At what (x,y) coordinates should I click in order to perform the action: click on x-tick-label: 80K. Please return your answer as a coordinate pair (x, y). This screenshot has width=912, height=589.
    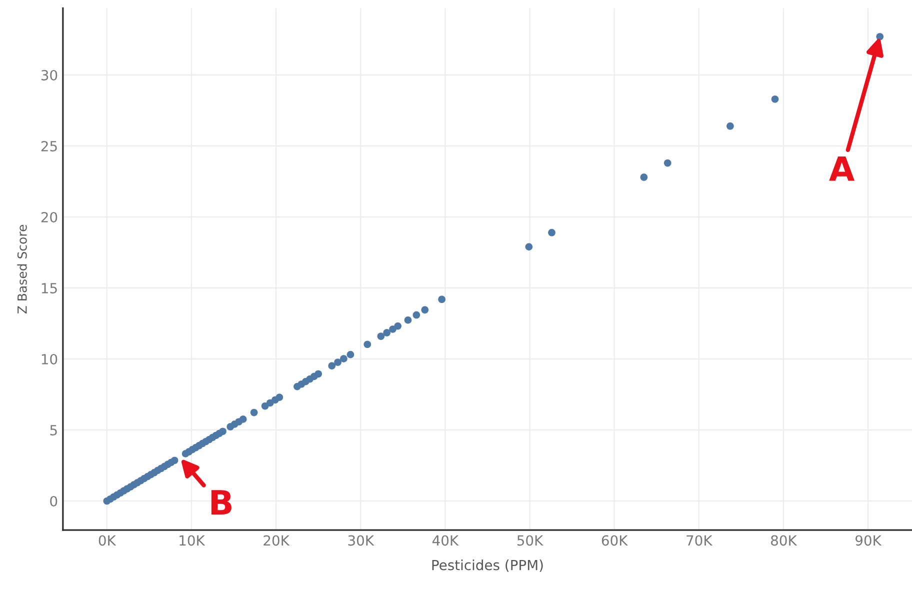
    Looking at the image, I should click on (784, 540).